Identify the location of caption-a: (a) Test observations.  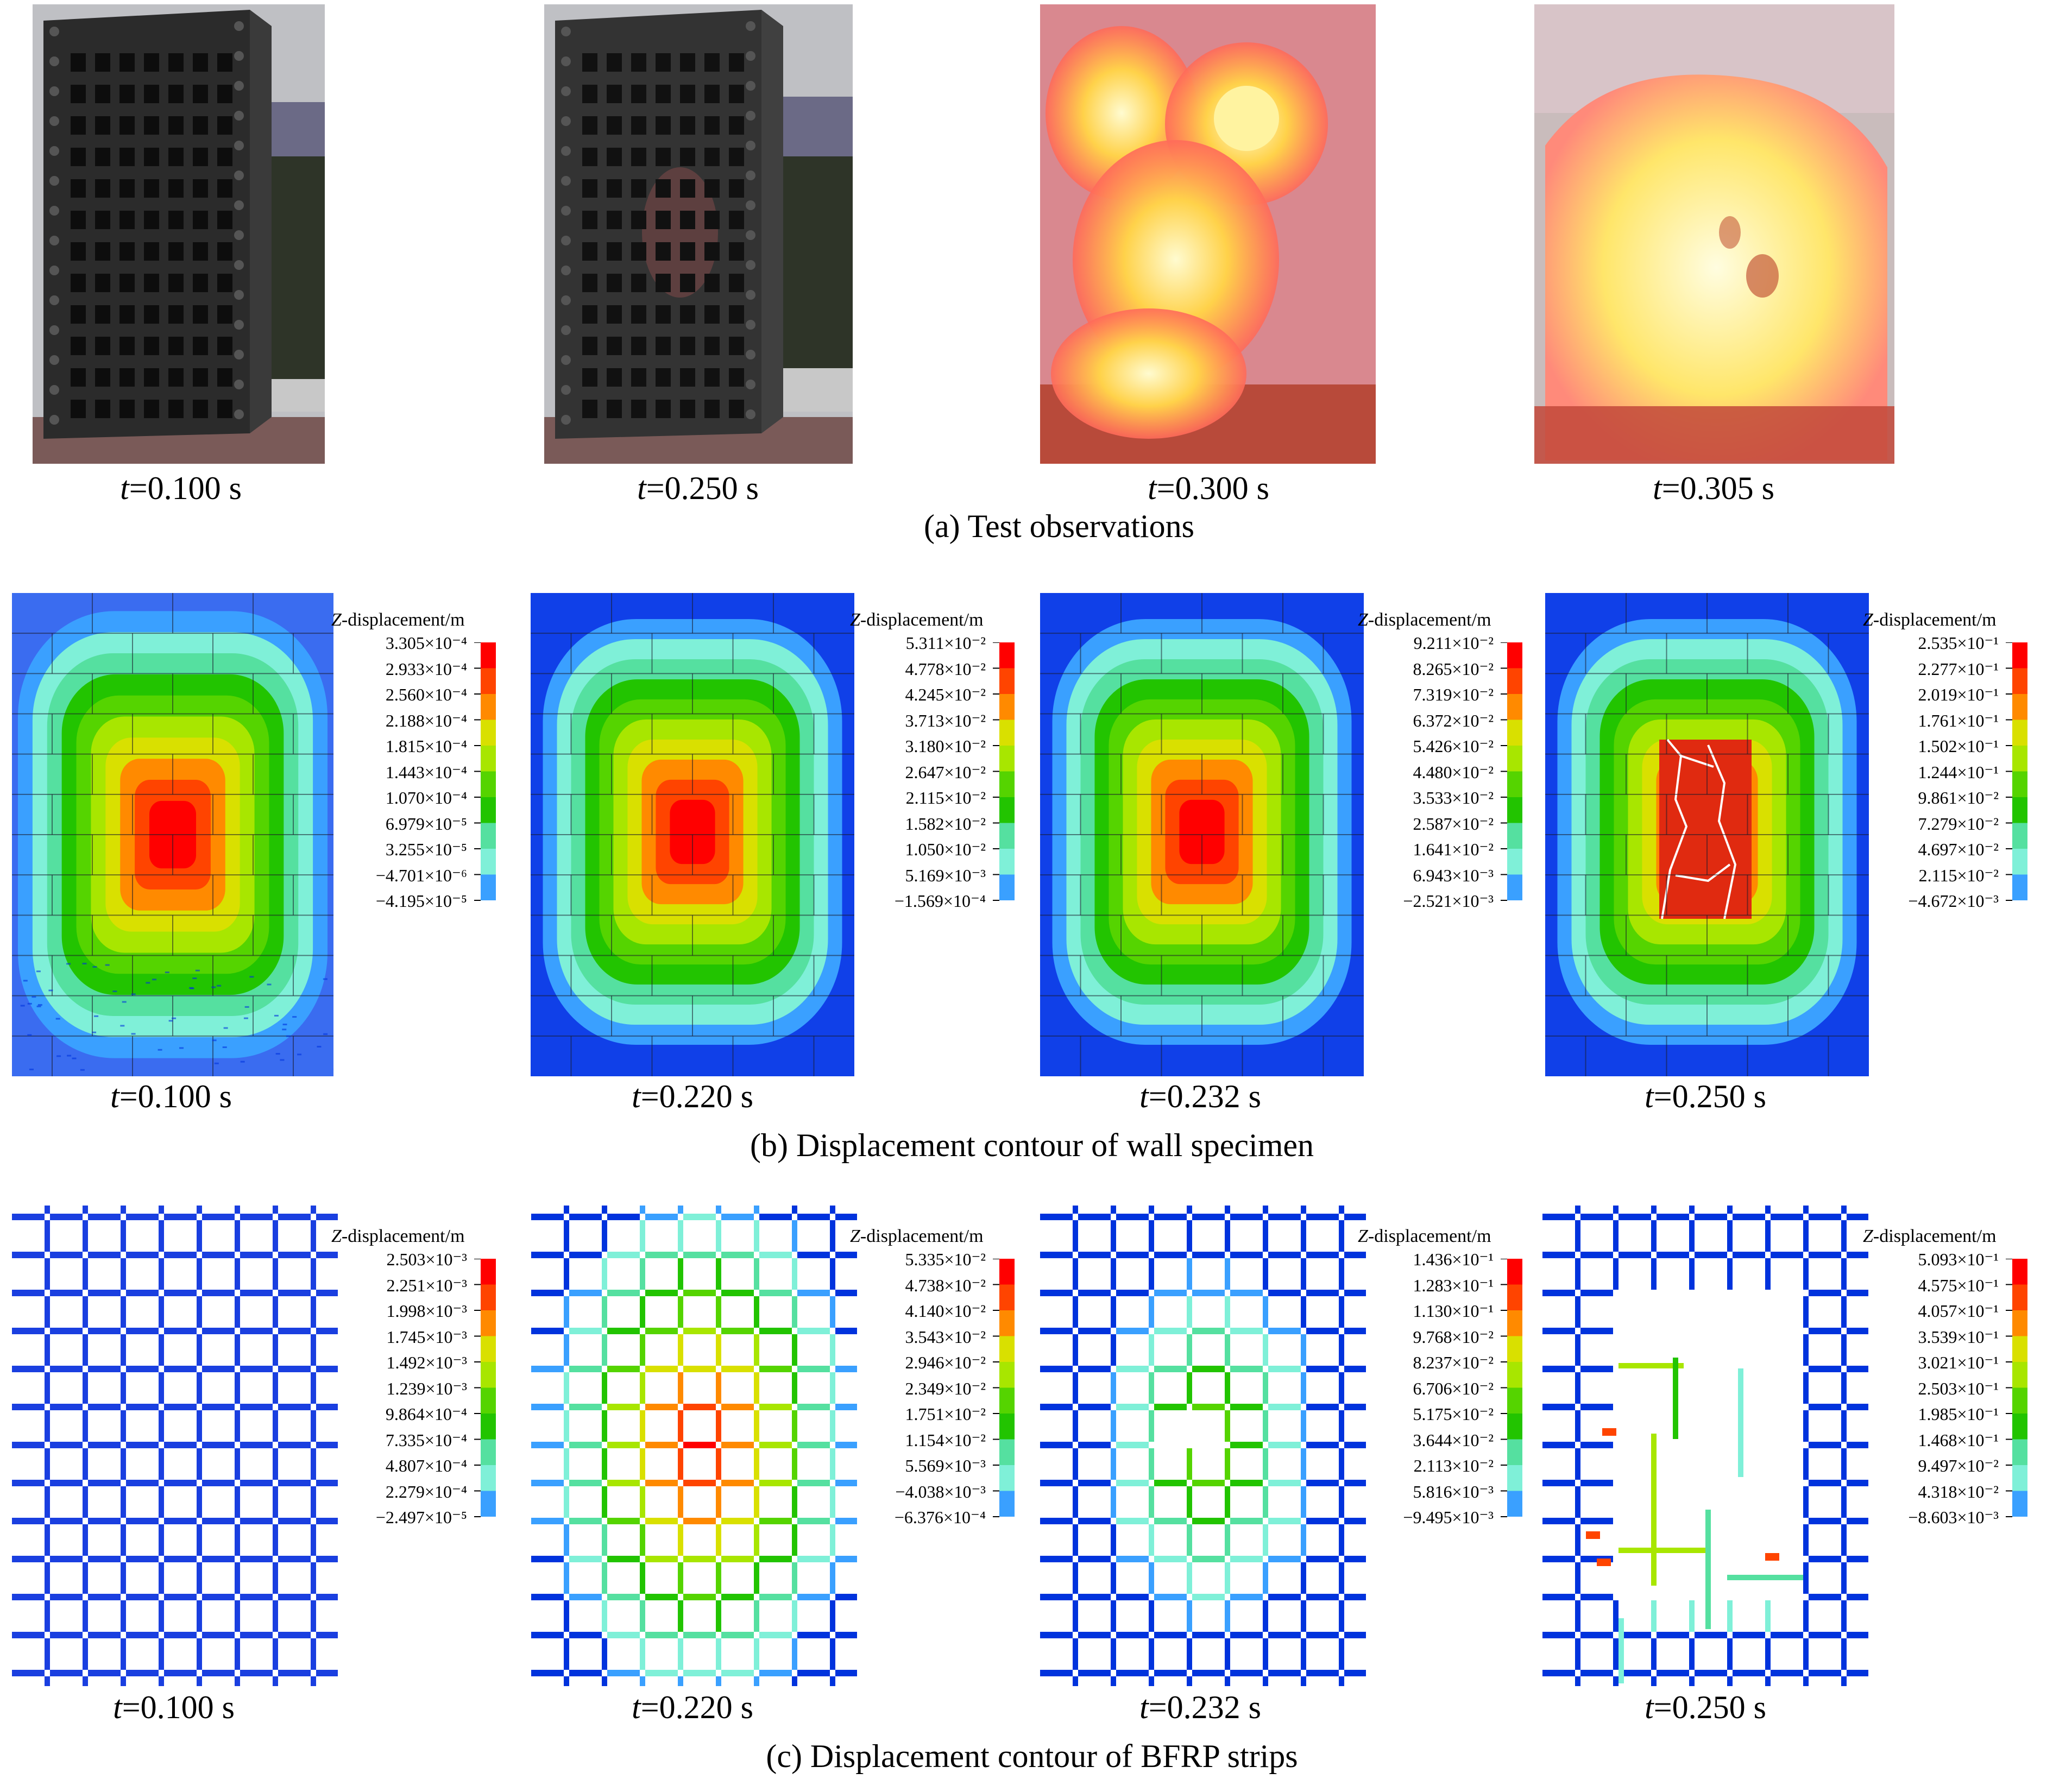
(1059, 527).